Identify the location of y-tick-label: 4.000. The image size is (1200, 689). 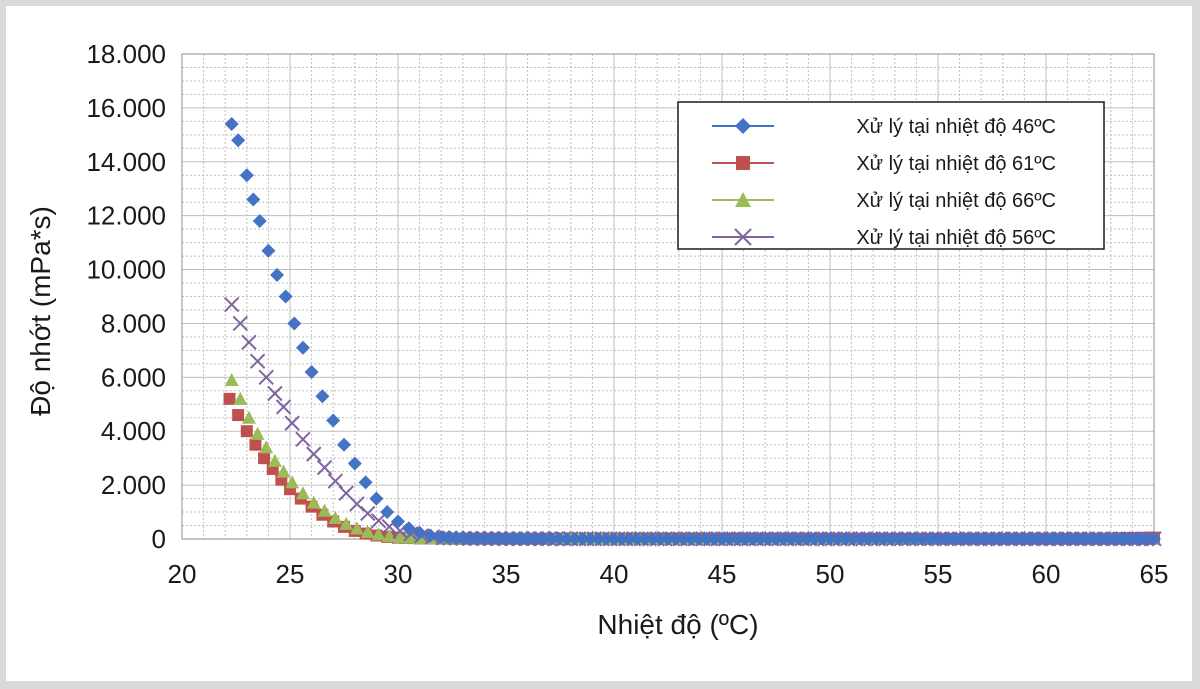
(133, 431).